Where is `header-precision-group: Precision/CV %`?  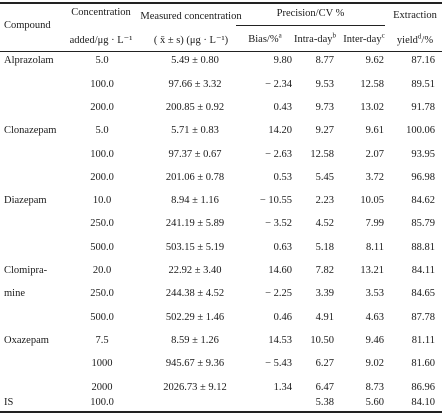
header-precision-group: Precision/CV % is located at coordinates (310, 13).